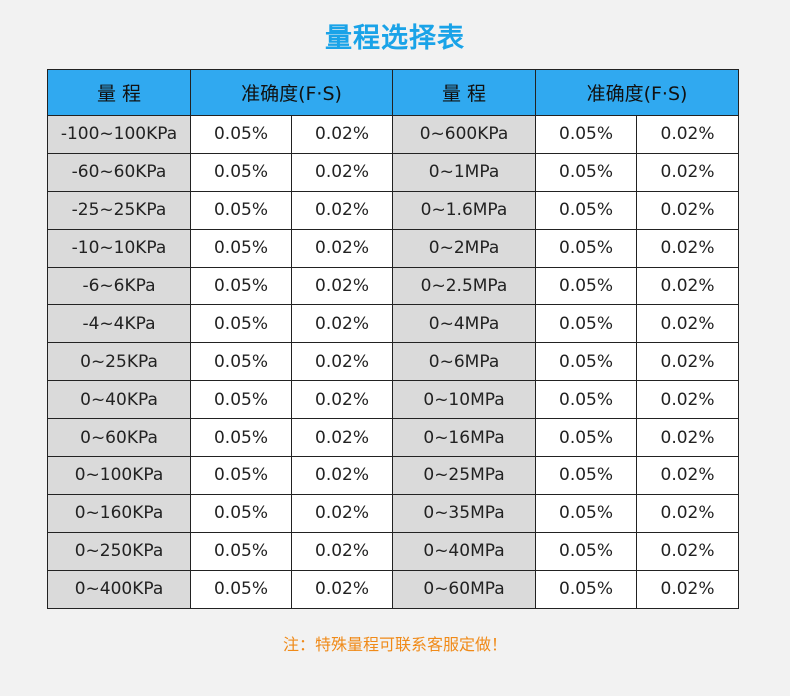  What do you see at coordinates (119, 134) in the screenshot?
I see `range-cell: -100~100KPa` at bounding box center [119, 134].